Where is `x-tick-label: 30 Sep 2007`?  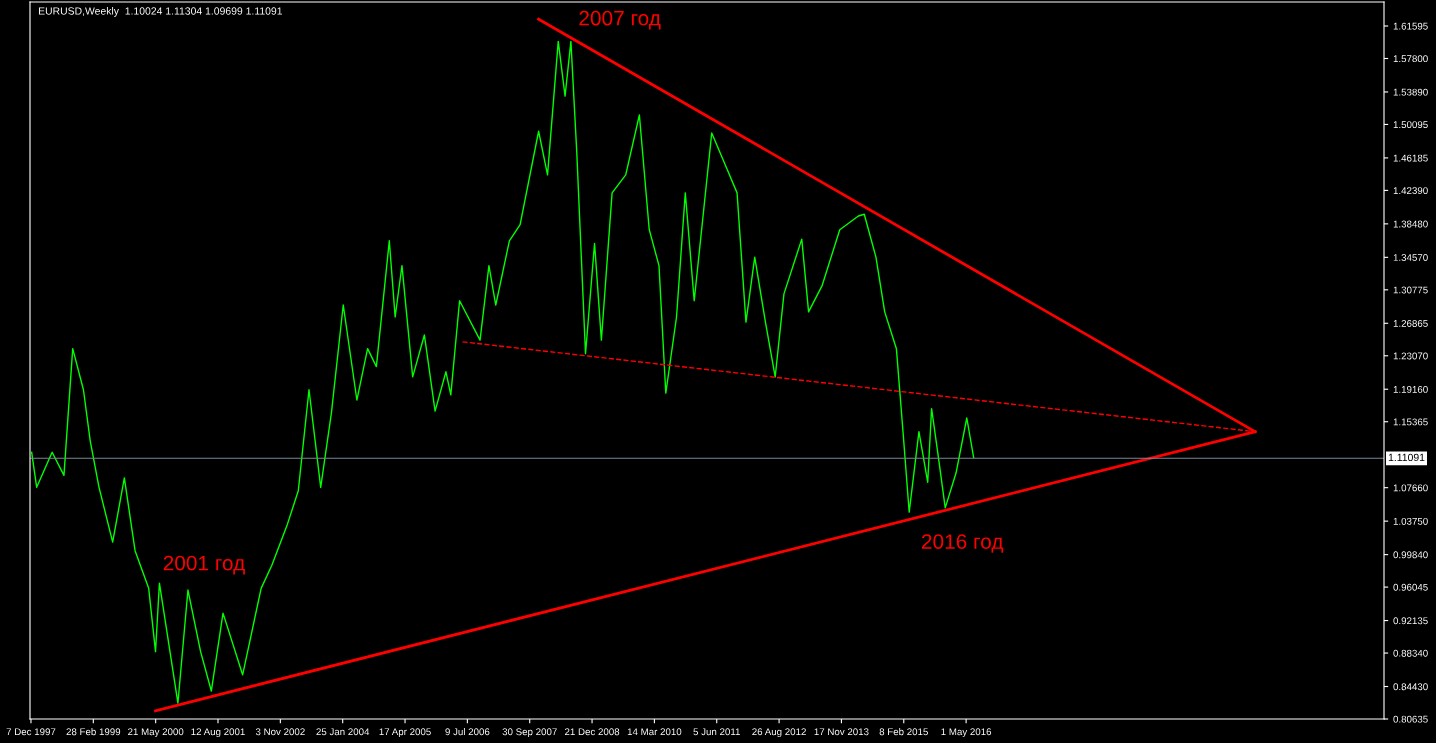
x-tick-label: 30 Sep 2007 is located at coordinates (529, 733).